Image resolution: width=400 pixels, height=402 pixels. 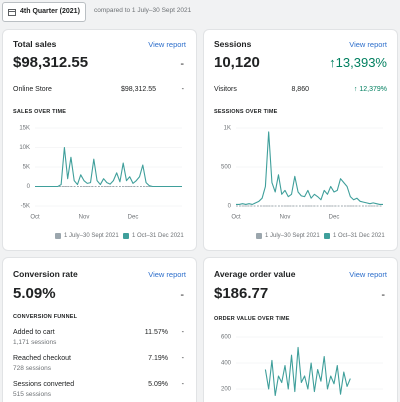 I want to click on comparison: compared to 1 July–30 Sept 2021, so click(x=143, y=10).